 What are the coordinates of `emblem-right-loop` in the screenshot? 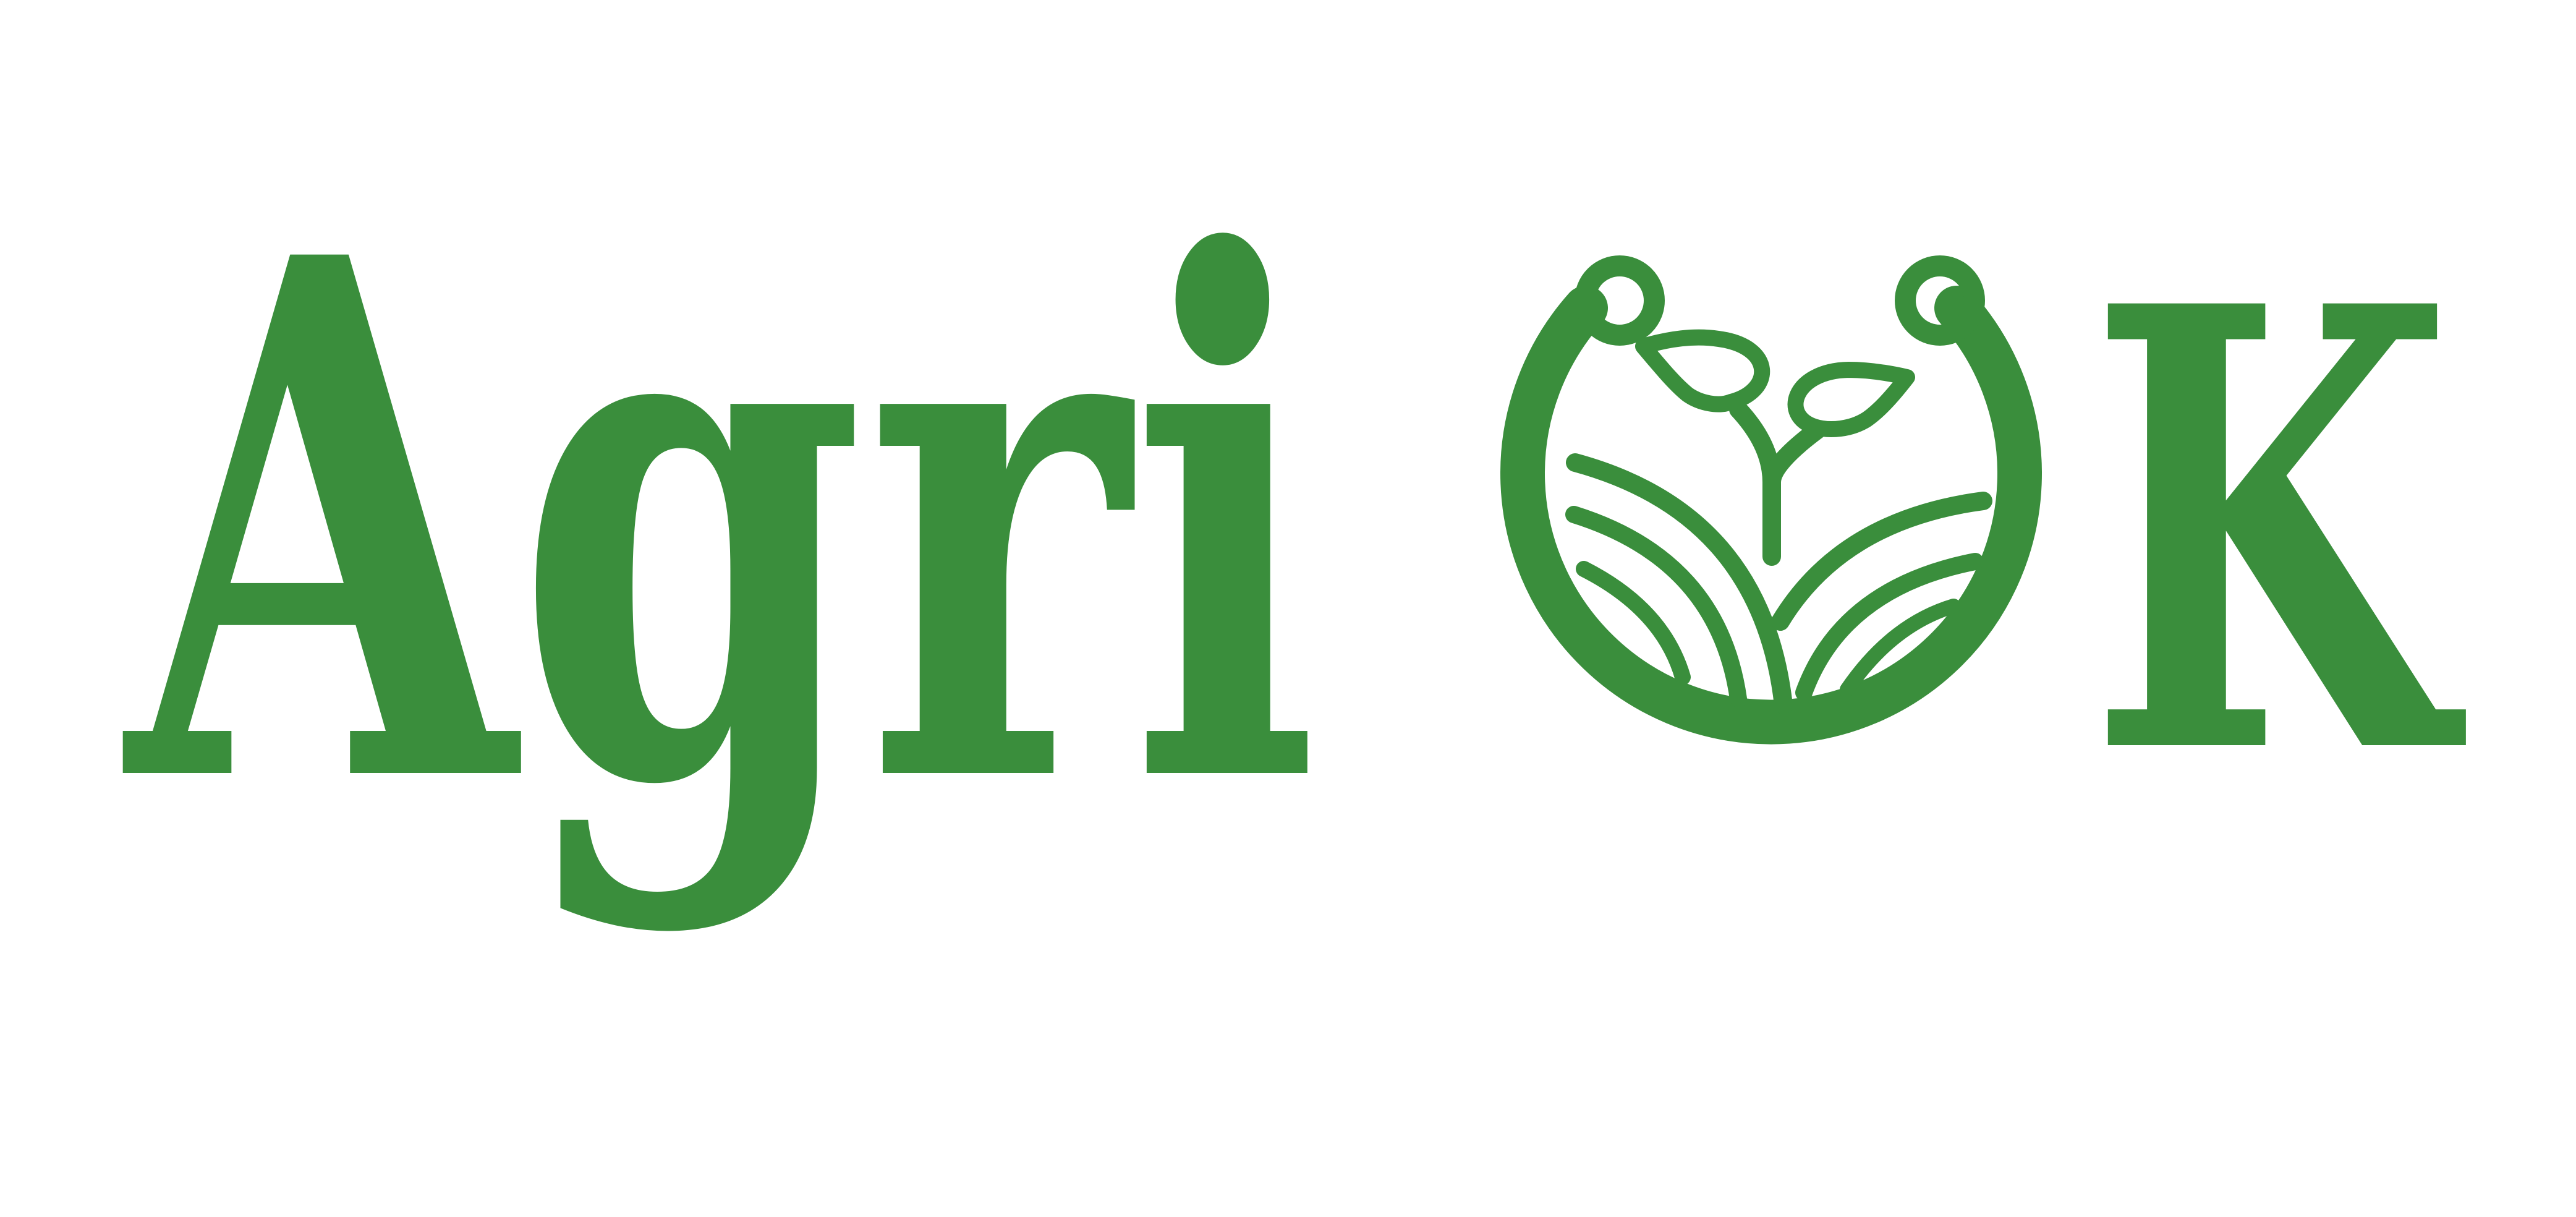 It's located at (1940, 300).